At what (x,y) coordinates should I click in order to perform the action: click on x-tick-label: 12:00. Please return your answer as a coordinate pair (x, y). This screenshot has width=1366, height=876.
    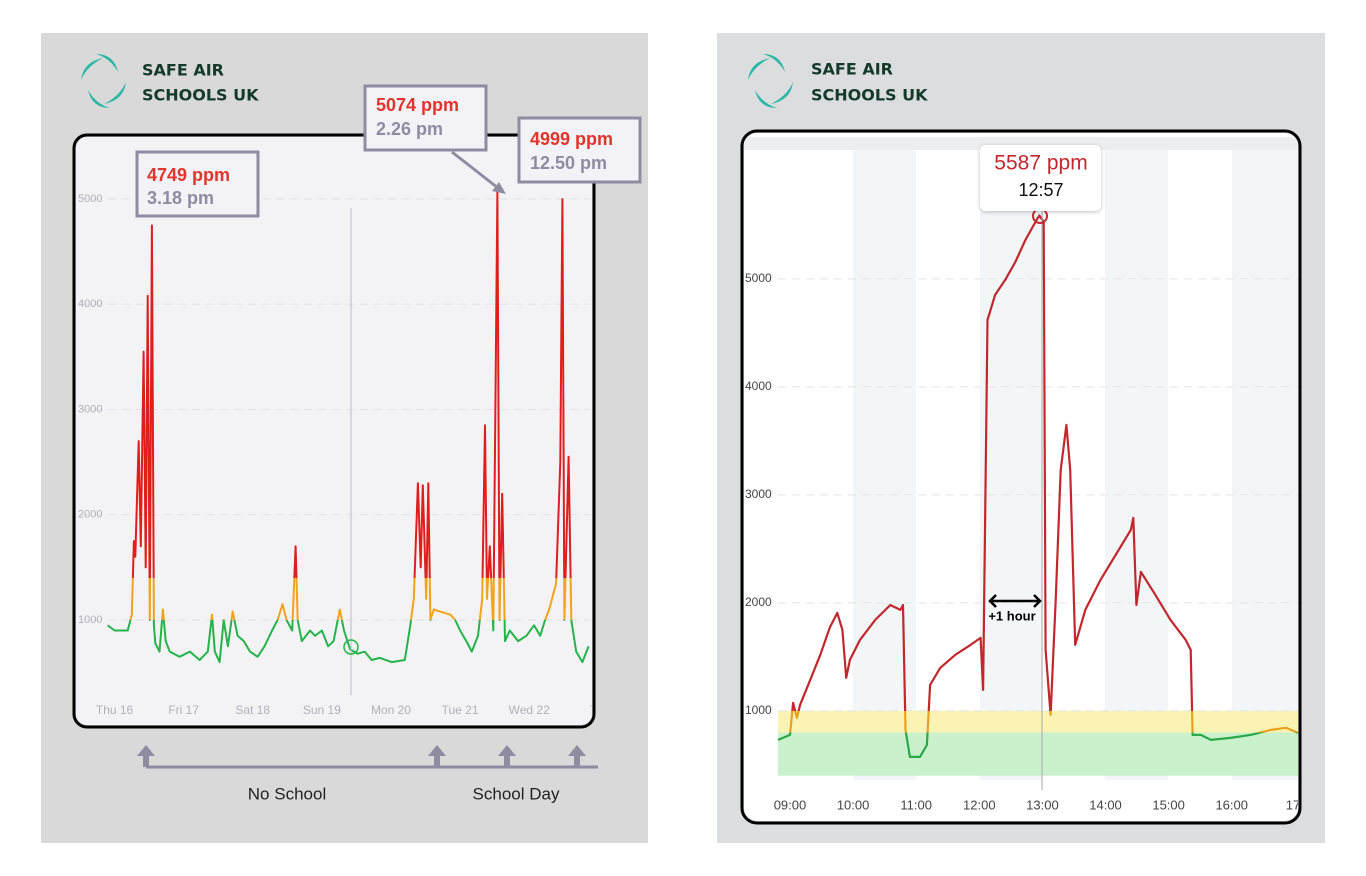
    Looking at the image, I should click on (979, 804).